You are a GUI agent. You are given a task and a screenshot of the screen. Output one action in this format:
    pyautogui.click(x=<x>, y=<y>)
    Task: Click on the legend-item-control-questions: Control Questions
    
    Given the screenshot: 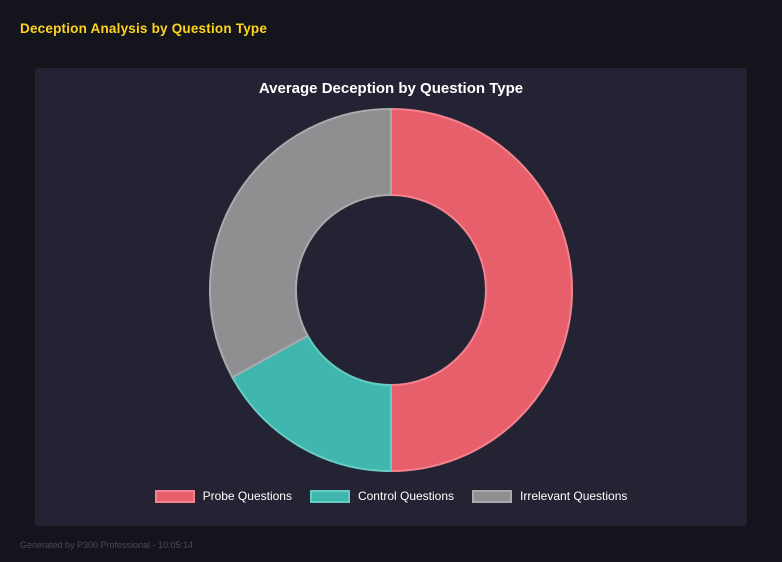 What is the action you would take?
    pyautogui.click(x=382, y=496)
    